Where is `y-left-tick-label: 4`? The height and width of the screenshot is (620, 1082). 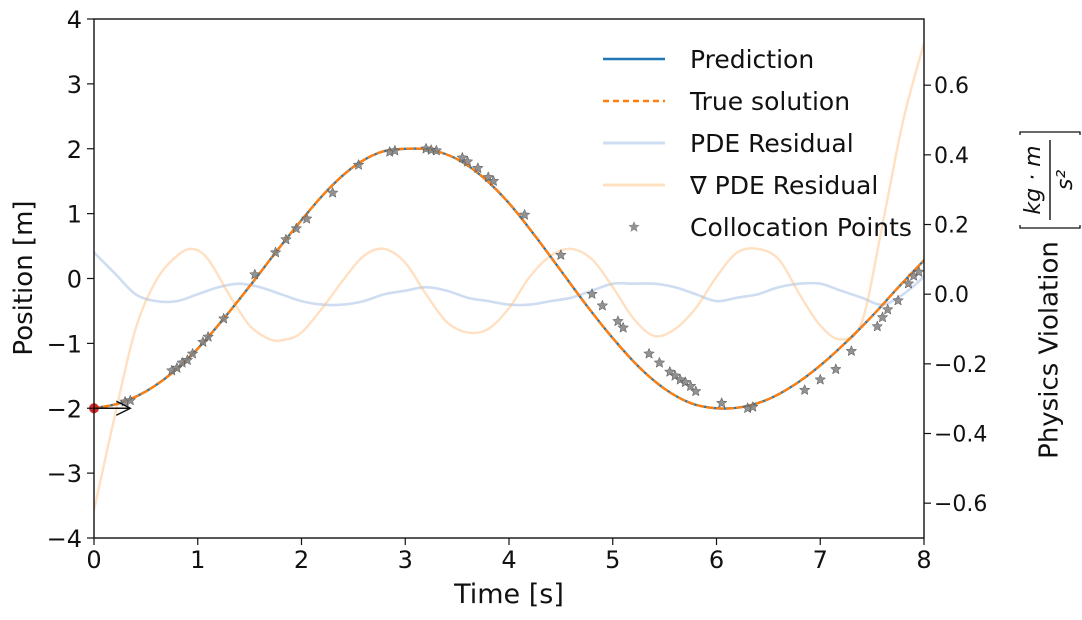
y-left-tick-label: 4 is located at coordinates (74, 20).